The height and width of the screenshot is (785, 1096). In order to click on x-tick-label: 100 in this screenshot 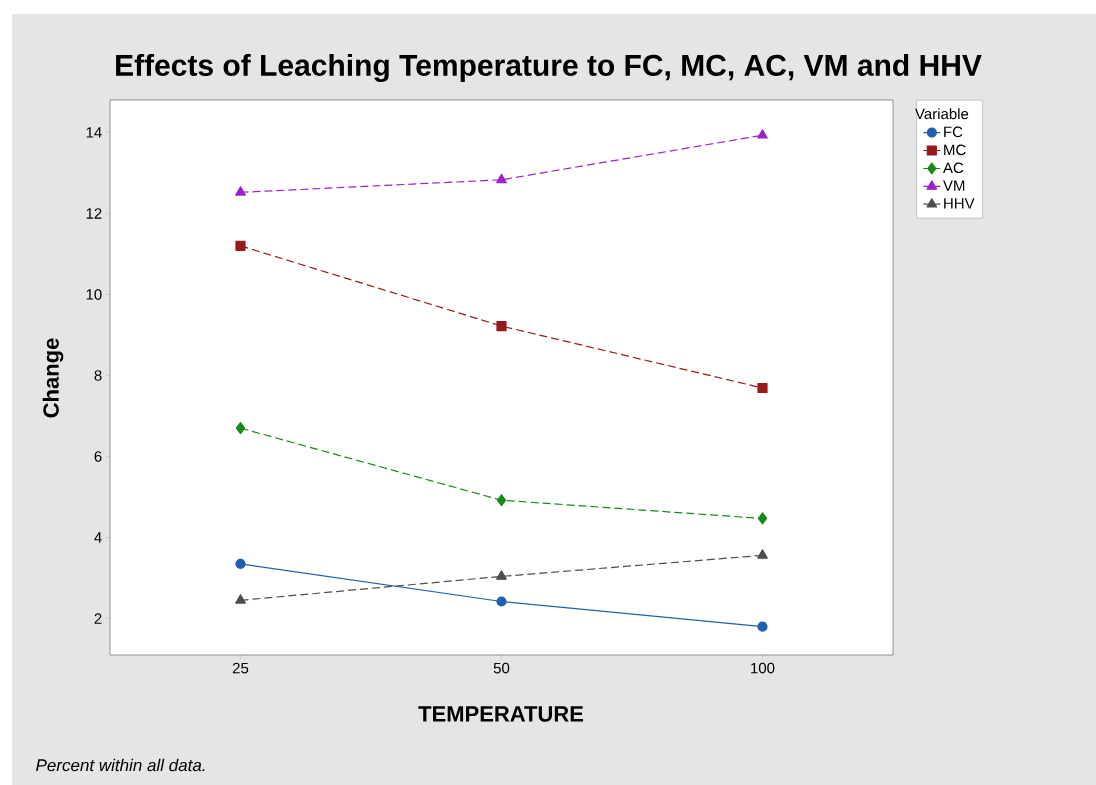, I will do `click(763, 668)`.